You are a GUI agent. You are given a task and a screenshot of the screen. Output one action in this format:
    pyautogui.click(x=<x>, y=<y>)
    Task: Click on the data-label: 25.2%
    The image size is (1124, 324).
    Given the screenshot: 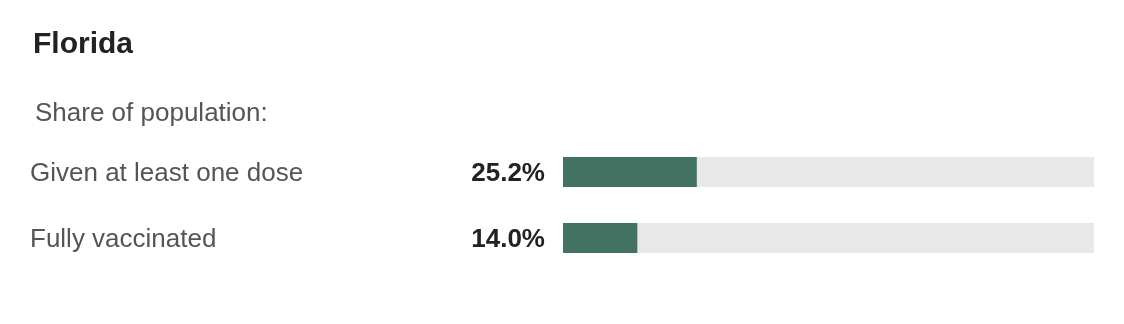 What is the action you would take?
    pyautogui.click(x=508, y=172)
    